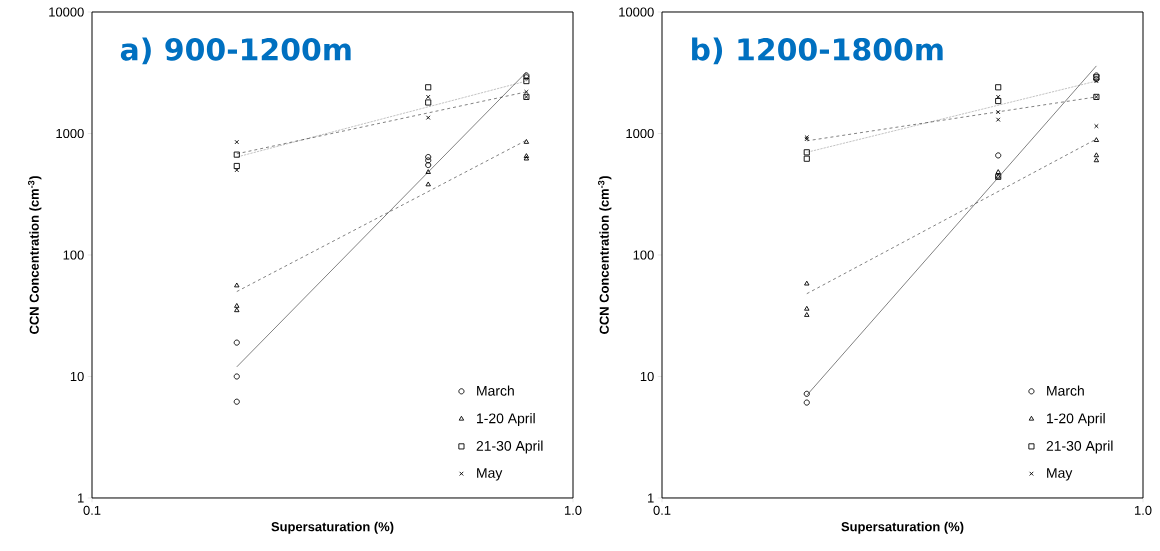 The image size is (1160, 551). I want to click on text: b) 1200-1800m, so click(817, 51).